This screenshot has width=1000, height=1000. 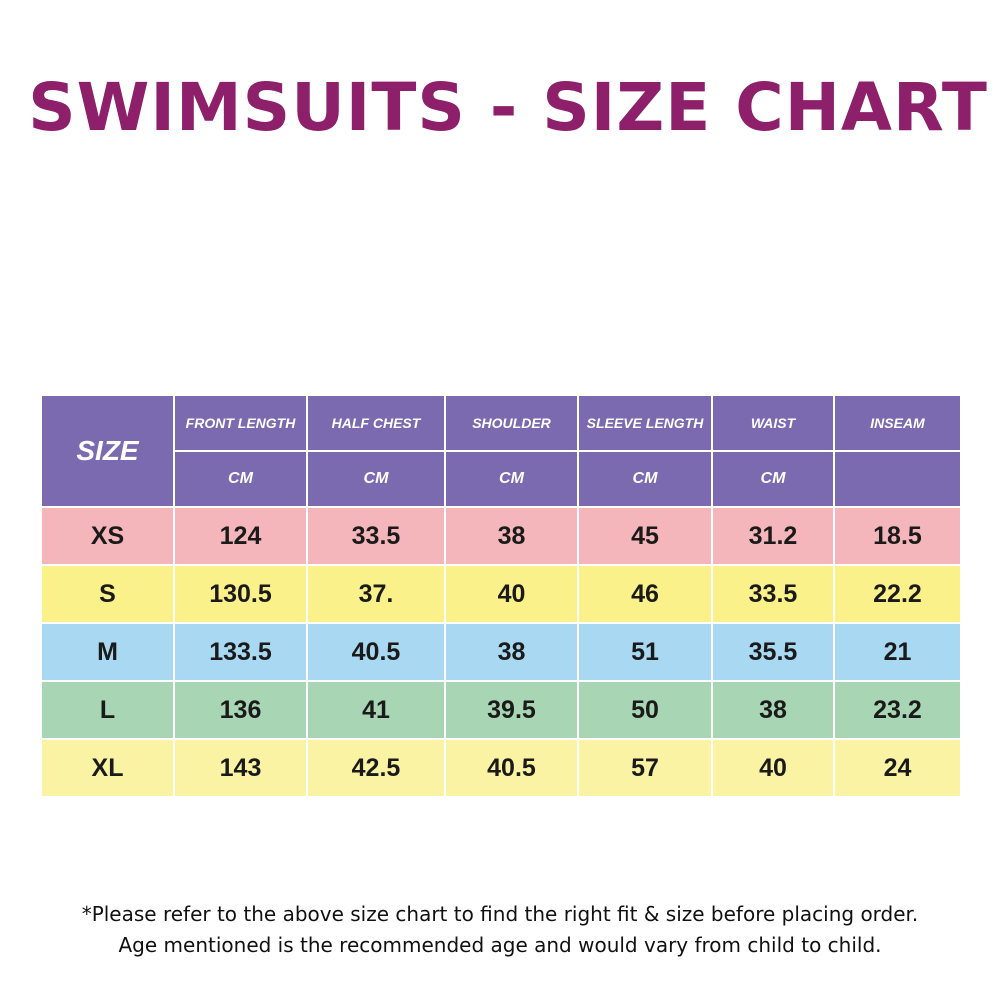 I want to click on size-column-header: SIZE, so click(x=107, y=451).